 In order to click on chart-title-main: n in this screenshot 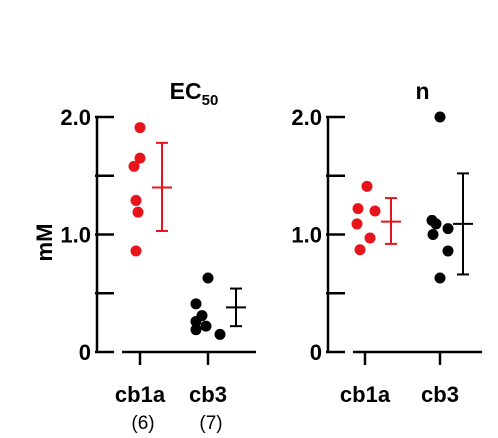, I will do `click(422, 91)`.